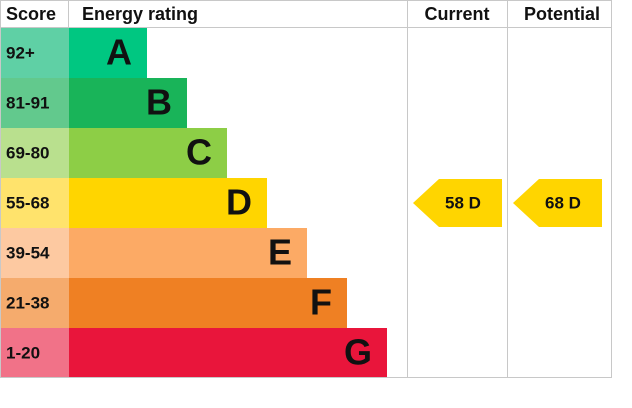 The height and width of the screenshot is (408, 632). Describe the element at coordinates (20, 52) in the screenshot. I see `score-label: 92+` at that location.